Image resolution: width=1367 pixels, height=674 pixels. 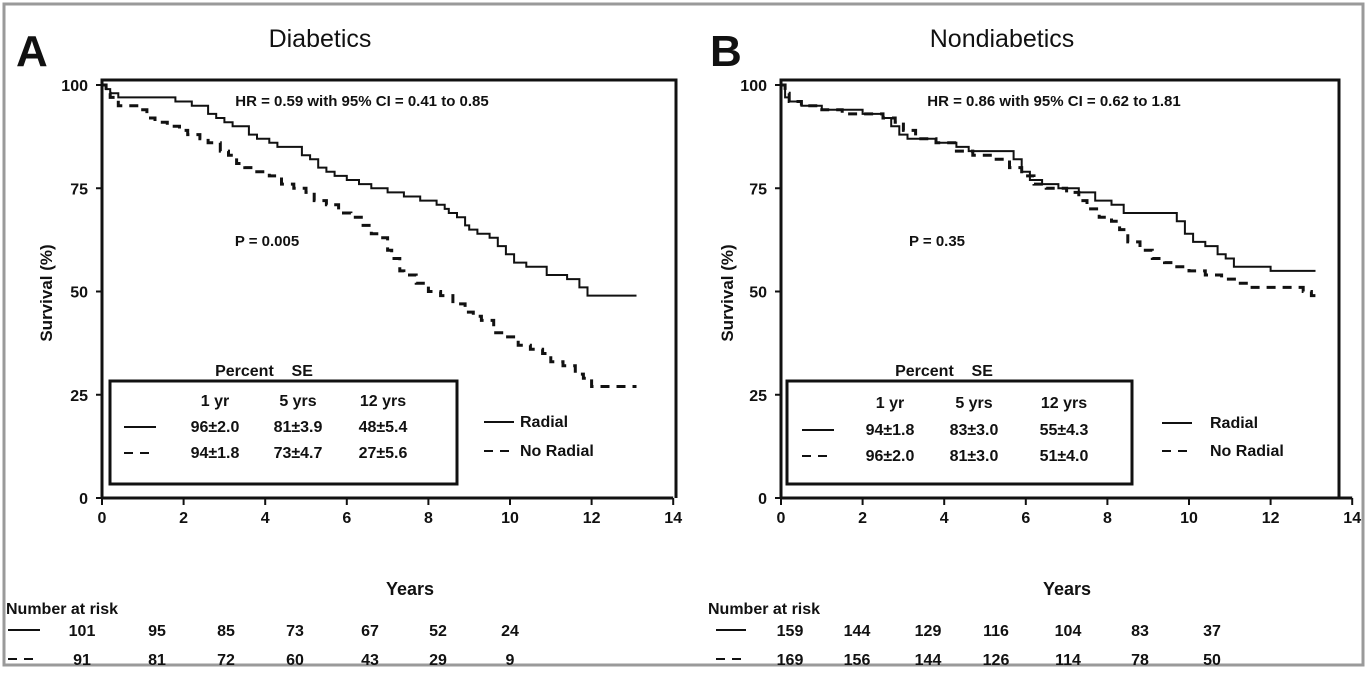 I want to click on risk-count: 9, so click(x=510, y=660).